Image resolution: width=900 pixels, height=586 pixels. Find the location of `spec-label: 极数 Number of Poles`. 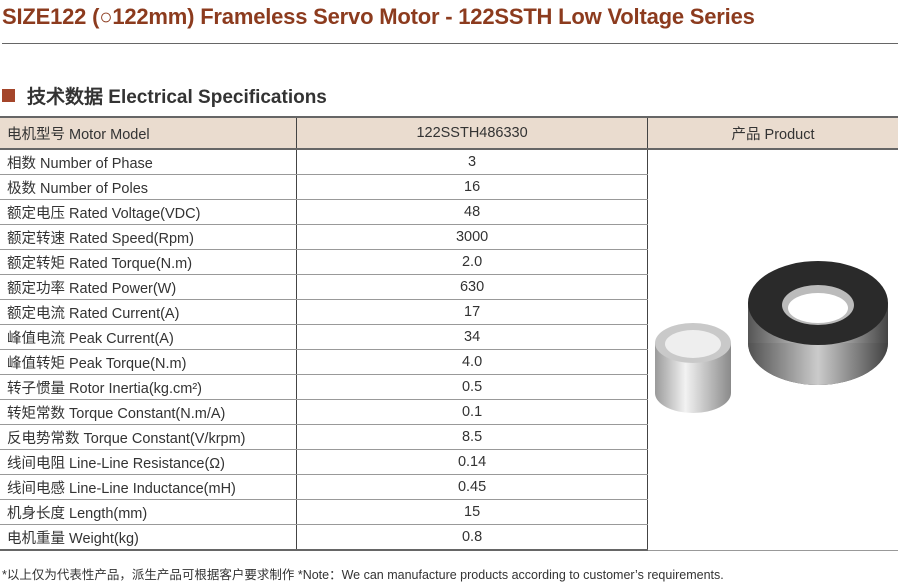

spec-label: 极数 Number of Poles is located at coordinates (149, 187).